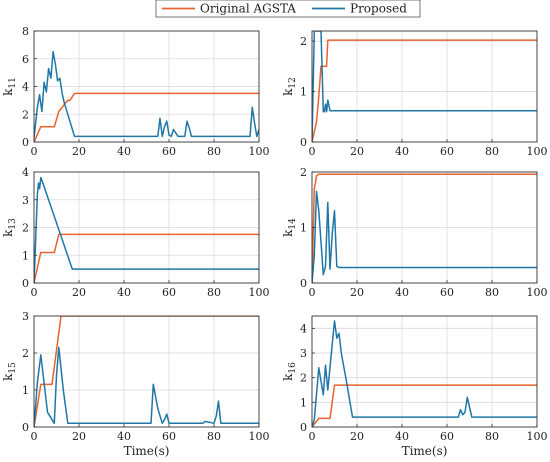 Image resolution: width=550 pixels, height=462 pixels. Describe the element at coordinates (9, 86) in the screenshot. I see `y-axis-label: k11` at that location.